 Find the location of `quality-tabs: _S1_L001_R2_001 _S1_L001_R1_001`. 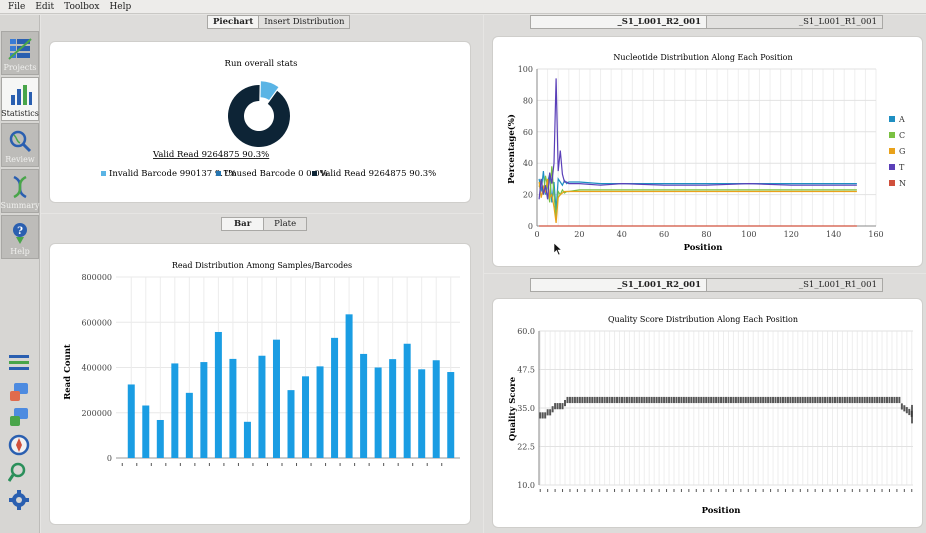

quality-tabs: _S1_L001_R2_001 _S1_L001_R1_001 is located at coordinates (706, 285).